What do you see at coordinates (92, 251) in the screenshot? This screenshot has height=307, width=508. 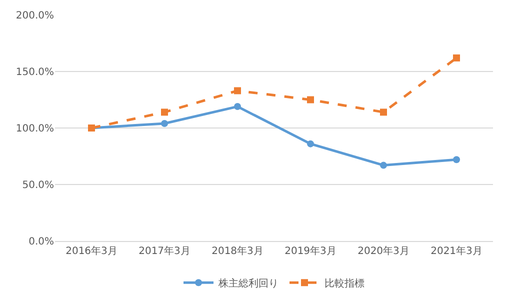 I see `x-tick-label: 2016年3月` at bounding box center [92, 251].